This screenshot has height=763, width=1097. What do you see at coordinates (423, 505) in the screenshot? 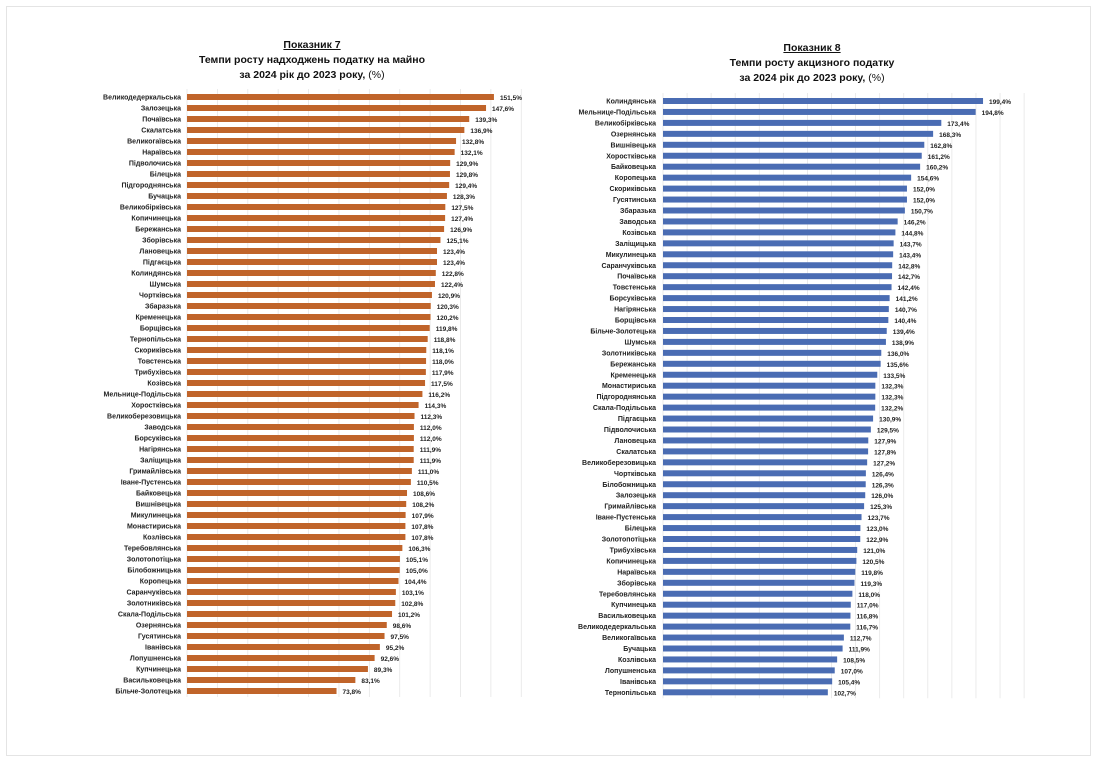
I see `chart-7-data-label: 108,2%` at bounding box center [423, 505].